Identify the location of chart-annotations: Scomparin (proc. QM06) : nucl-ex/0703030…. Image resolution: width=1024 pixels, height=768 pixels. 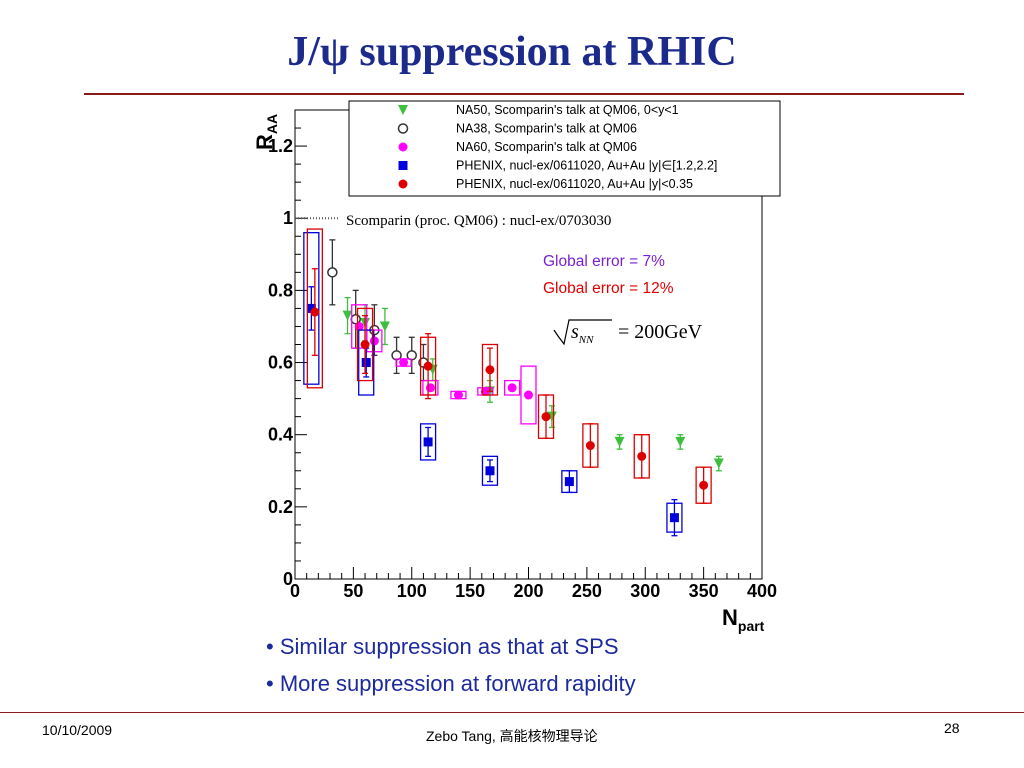
(524, 279).